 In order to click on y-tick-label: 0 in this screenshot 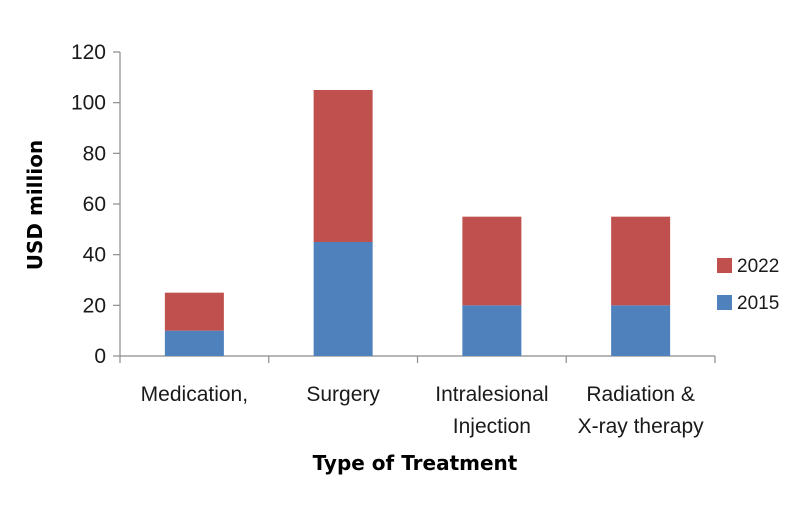, I will do `click(100, 356)`.